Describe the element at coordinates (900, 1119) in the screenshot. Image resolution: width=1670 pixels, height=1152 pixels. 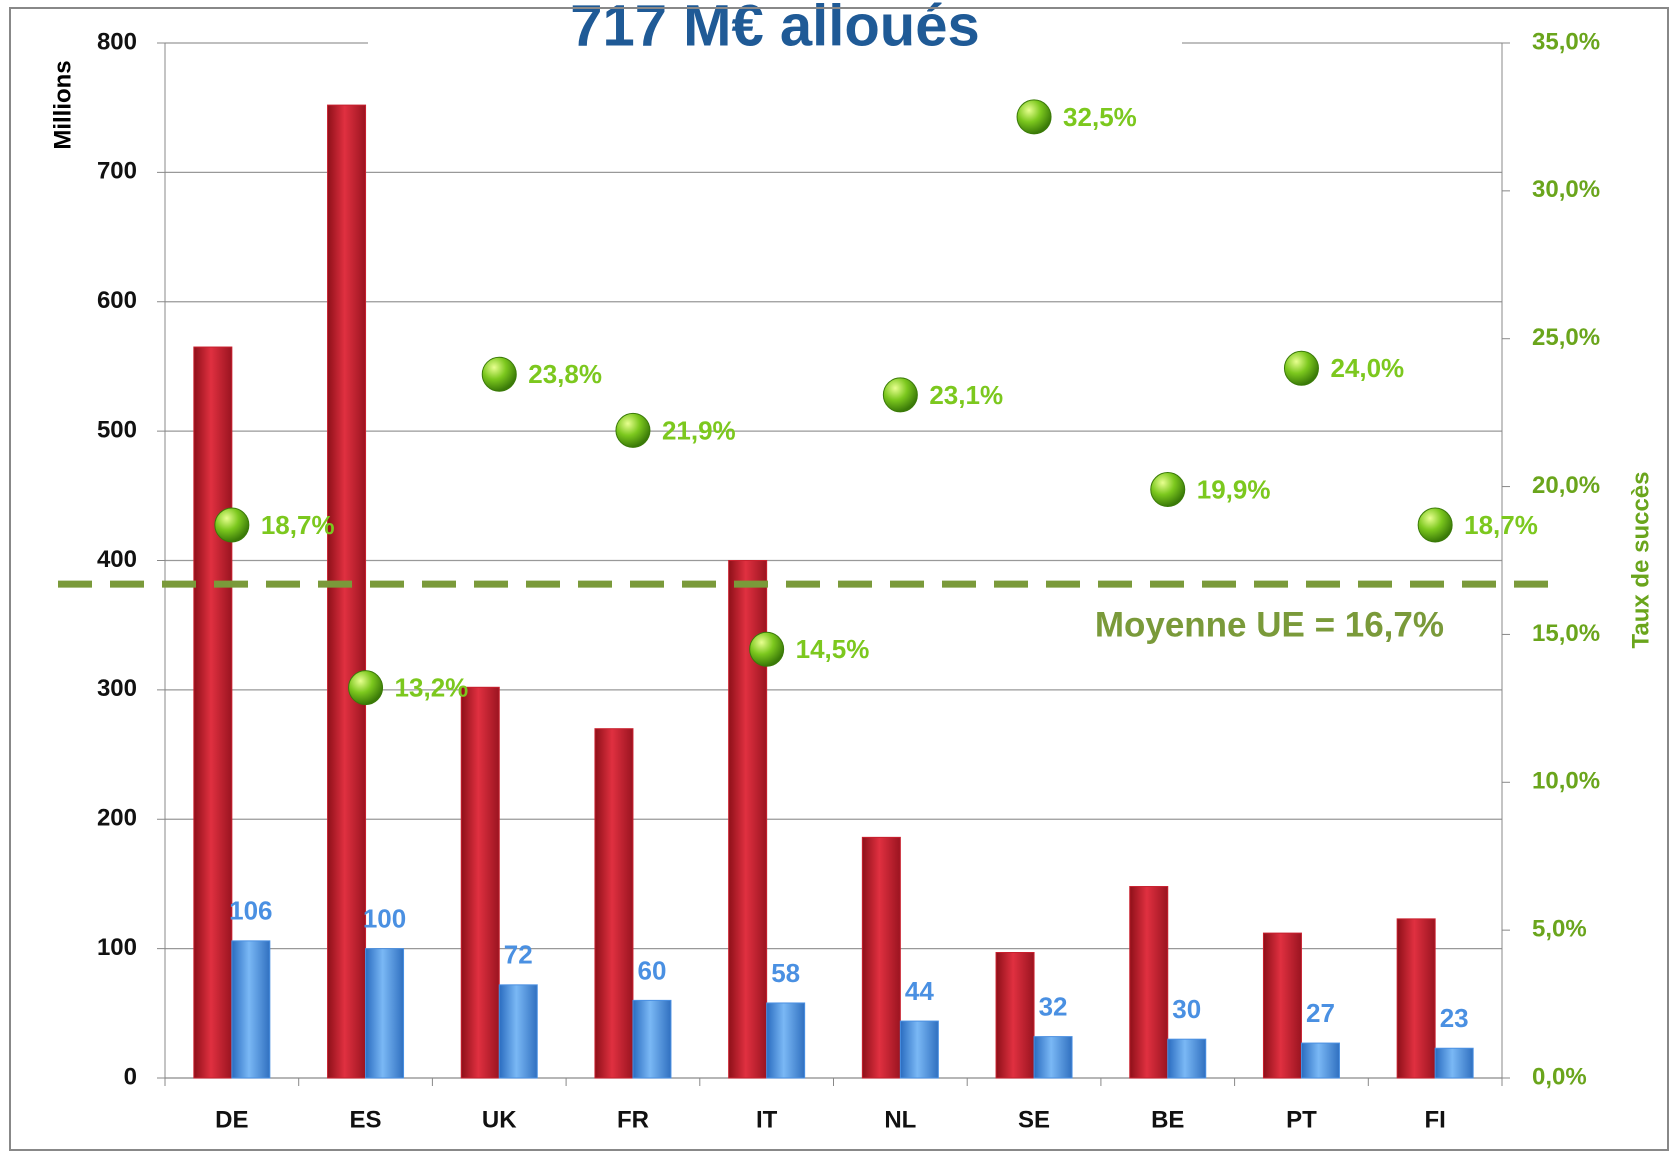
I see `x-tick-label: NL` at that location.